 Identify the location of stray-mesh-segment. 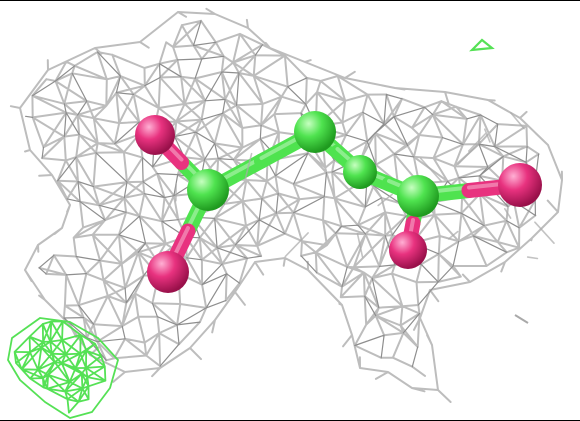
(521, 319).